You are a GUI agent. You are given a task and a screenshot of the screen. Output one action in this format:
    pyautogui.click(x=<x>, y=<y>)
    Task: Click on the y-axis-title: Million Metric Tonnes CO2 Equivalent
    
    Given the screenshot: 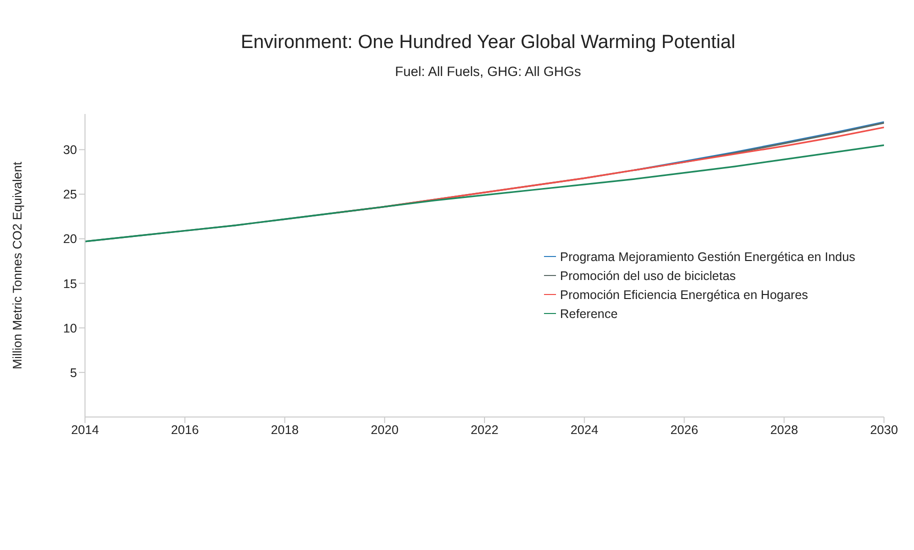 What is the action you would take?
    pyautogui.click(x=17, y=265)
    